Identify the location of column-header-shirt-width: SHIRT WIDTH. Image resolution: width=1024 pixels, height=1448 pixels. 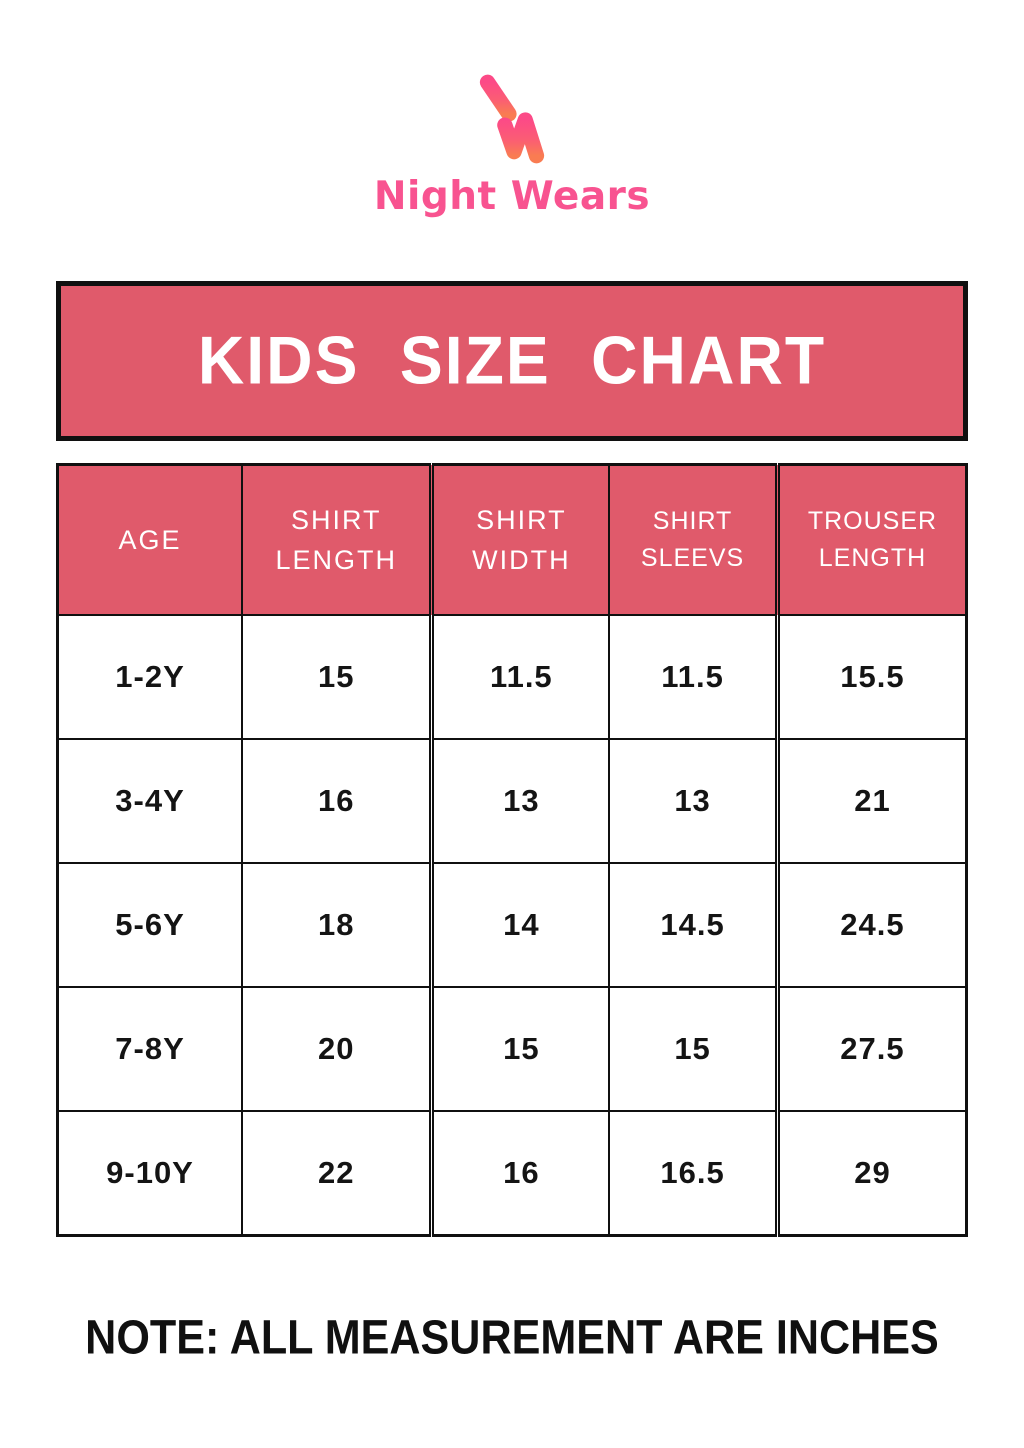
(520, 539).